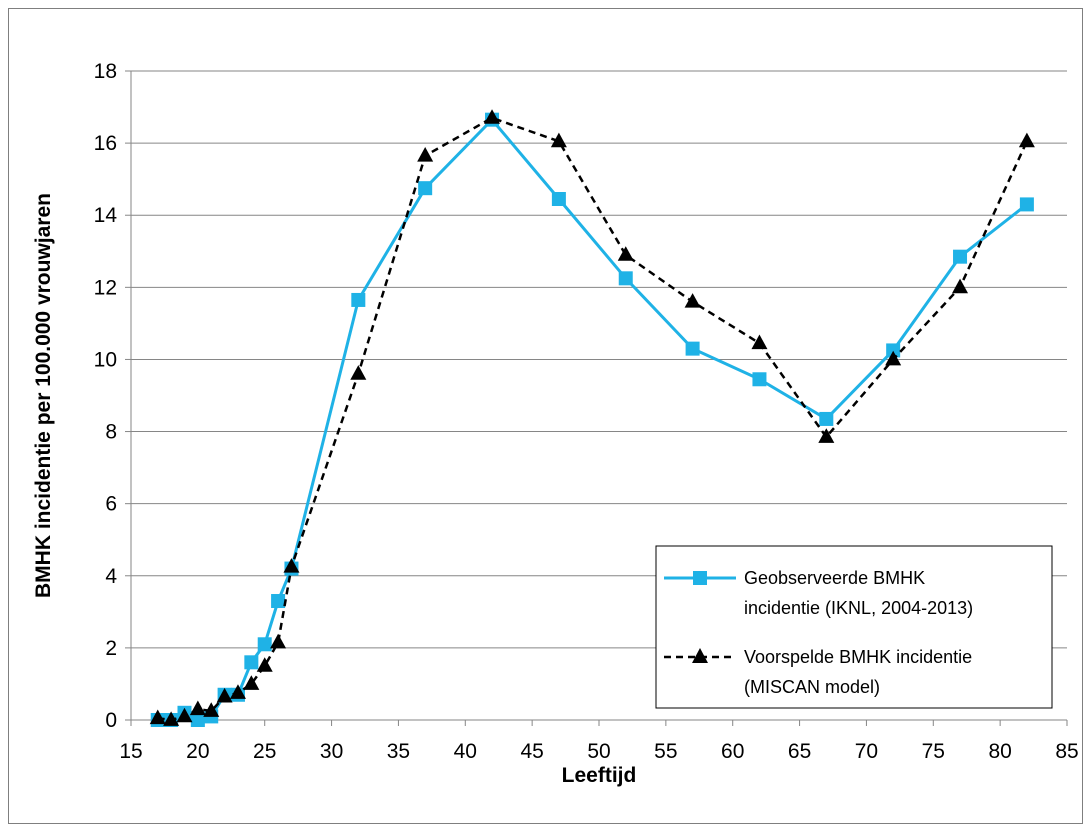 The width and height of the screenshot is (1091, 832). Describe the element at coordinates (834, 578) in the screenshot. I see `legend-label: Geobserveerde BMHK` at that location.